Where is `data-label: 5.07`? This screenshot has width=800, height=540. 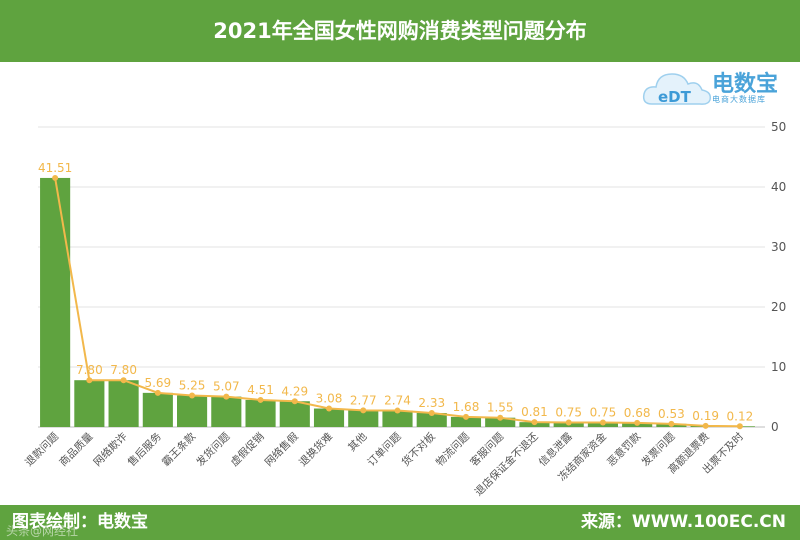 data-label: 5.07 is located at coordinates (226, 387).